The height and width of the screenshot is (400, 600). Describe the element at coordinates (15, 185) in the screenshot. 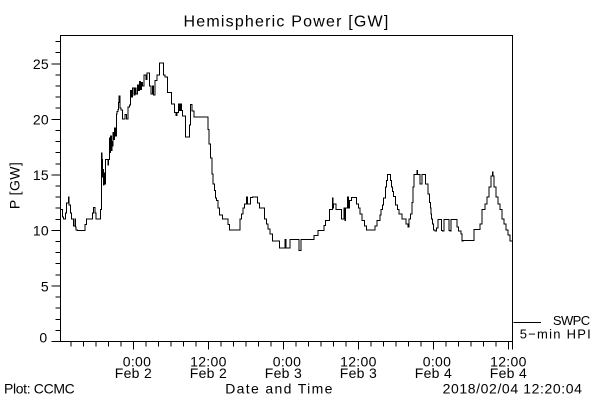

I see `svg-text: P [GW]` at that location.